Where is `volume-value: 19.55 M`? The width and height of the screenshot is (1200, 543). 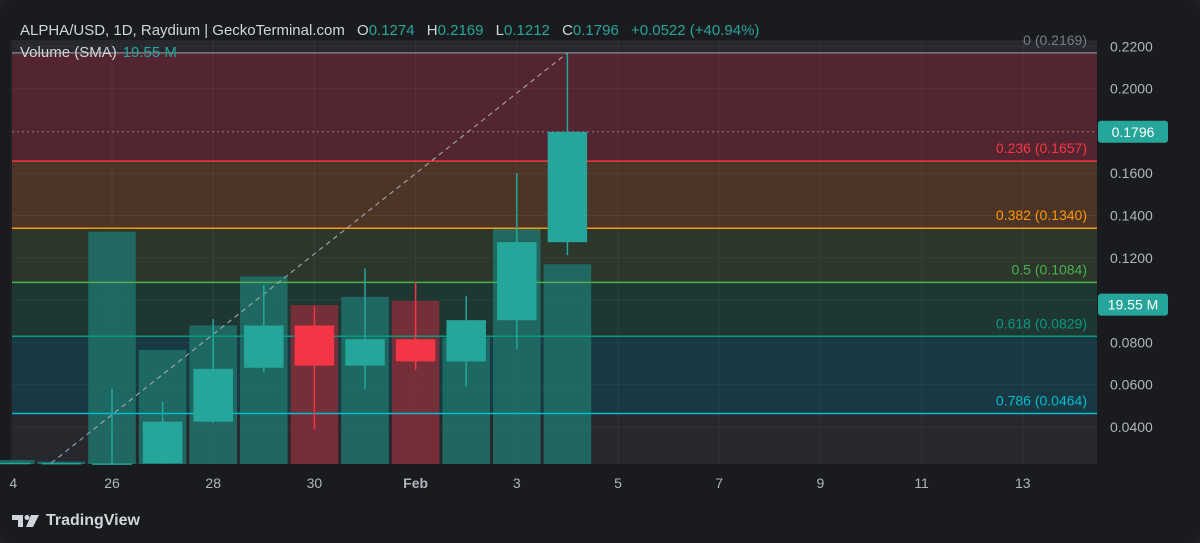
volume-value: 19.55 M is located at coordinates (149, 52).